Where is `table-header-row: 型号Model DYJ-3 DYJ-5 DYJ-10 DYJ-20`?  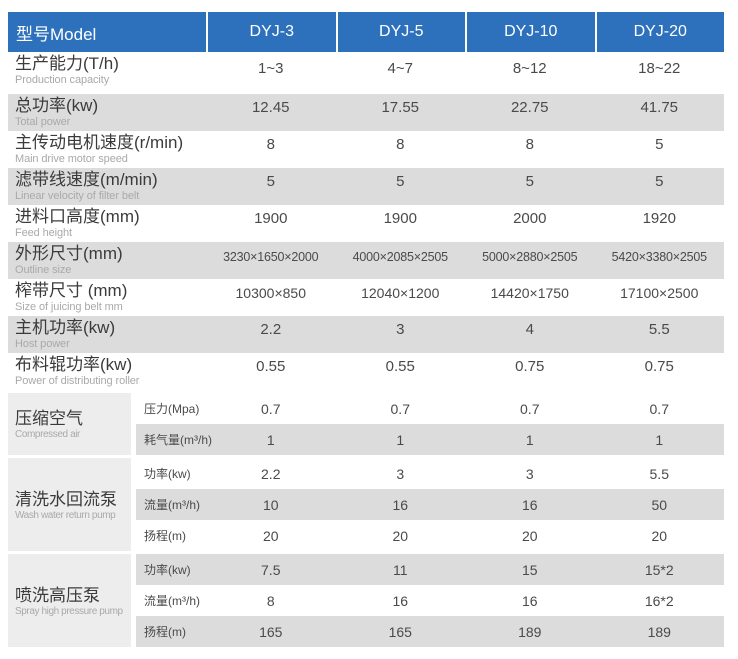 table-header-row: 型号Model DYJ-3 DYJ-5 DYJ-10 DYJ-20 is located at coordinates (366, 32).